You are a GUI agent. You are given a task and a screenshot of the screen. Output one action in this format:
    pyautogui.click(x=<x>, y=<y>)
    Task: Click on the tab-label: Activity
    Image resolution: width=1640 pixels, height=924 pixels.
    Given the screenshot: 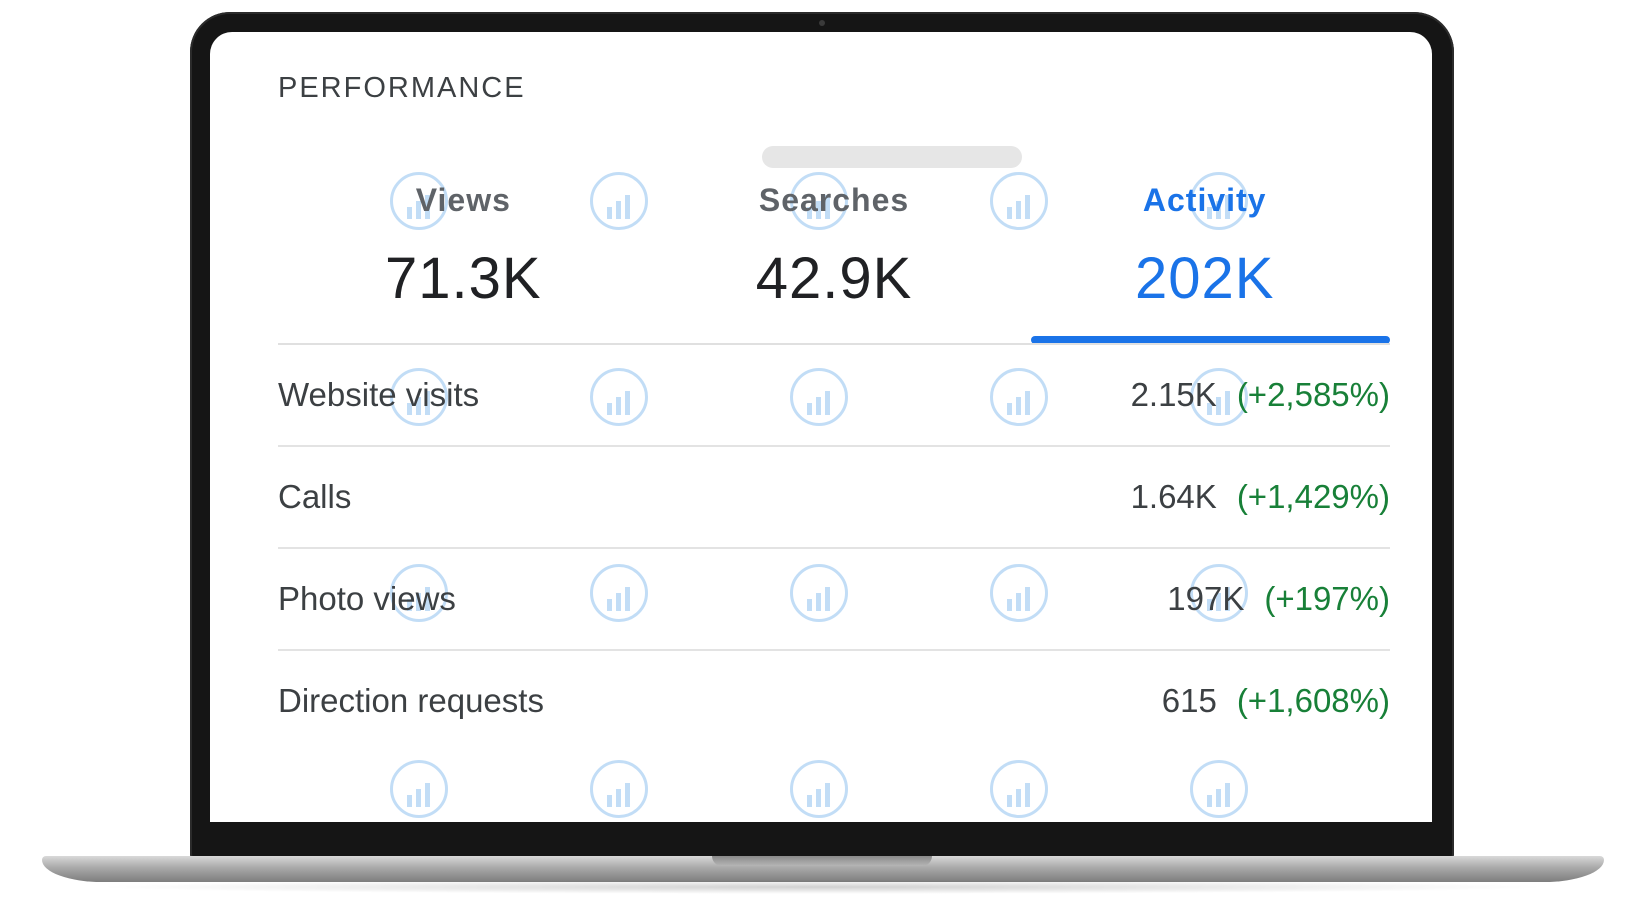 What is the action you would take?
    pyautogui.click(x=1204, y=200)
    